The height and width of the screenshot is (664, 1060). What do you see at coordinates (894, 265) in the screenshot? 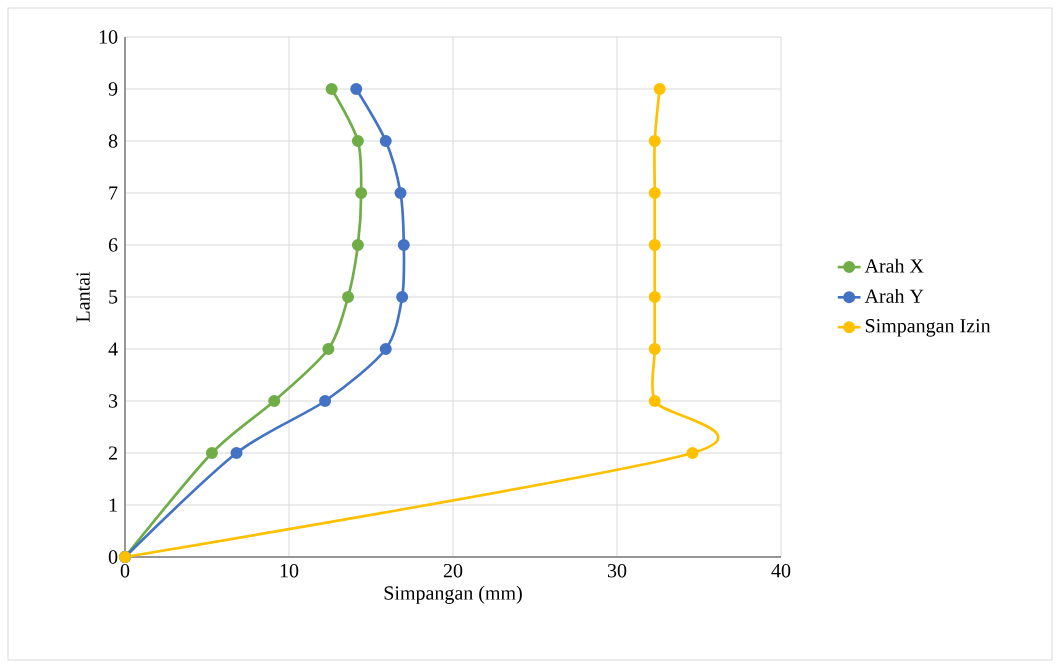
I see `legend-label: Arah X` at bounding box center [894, 265].